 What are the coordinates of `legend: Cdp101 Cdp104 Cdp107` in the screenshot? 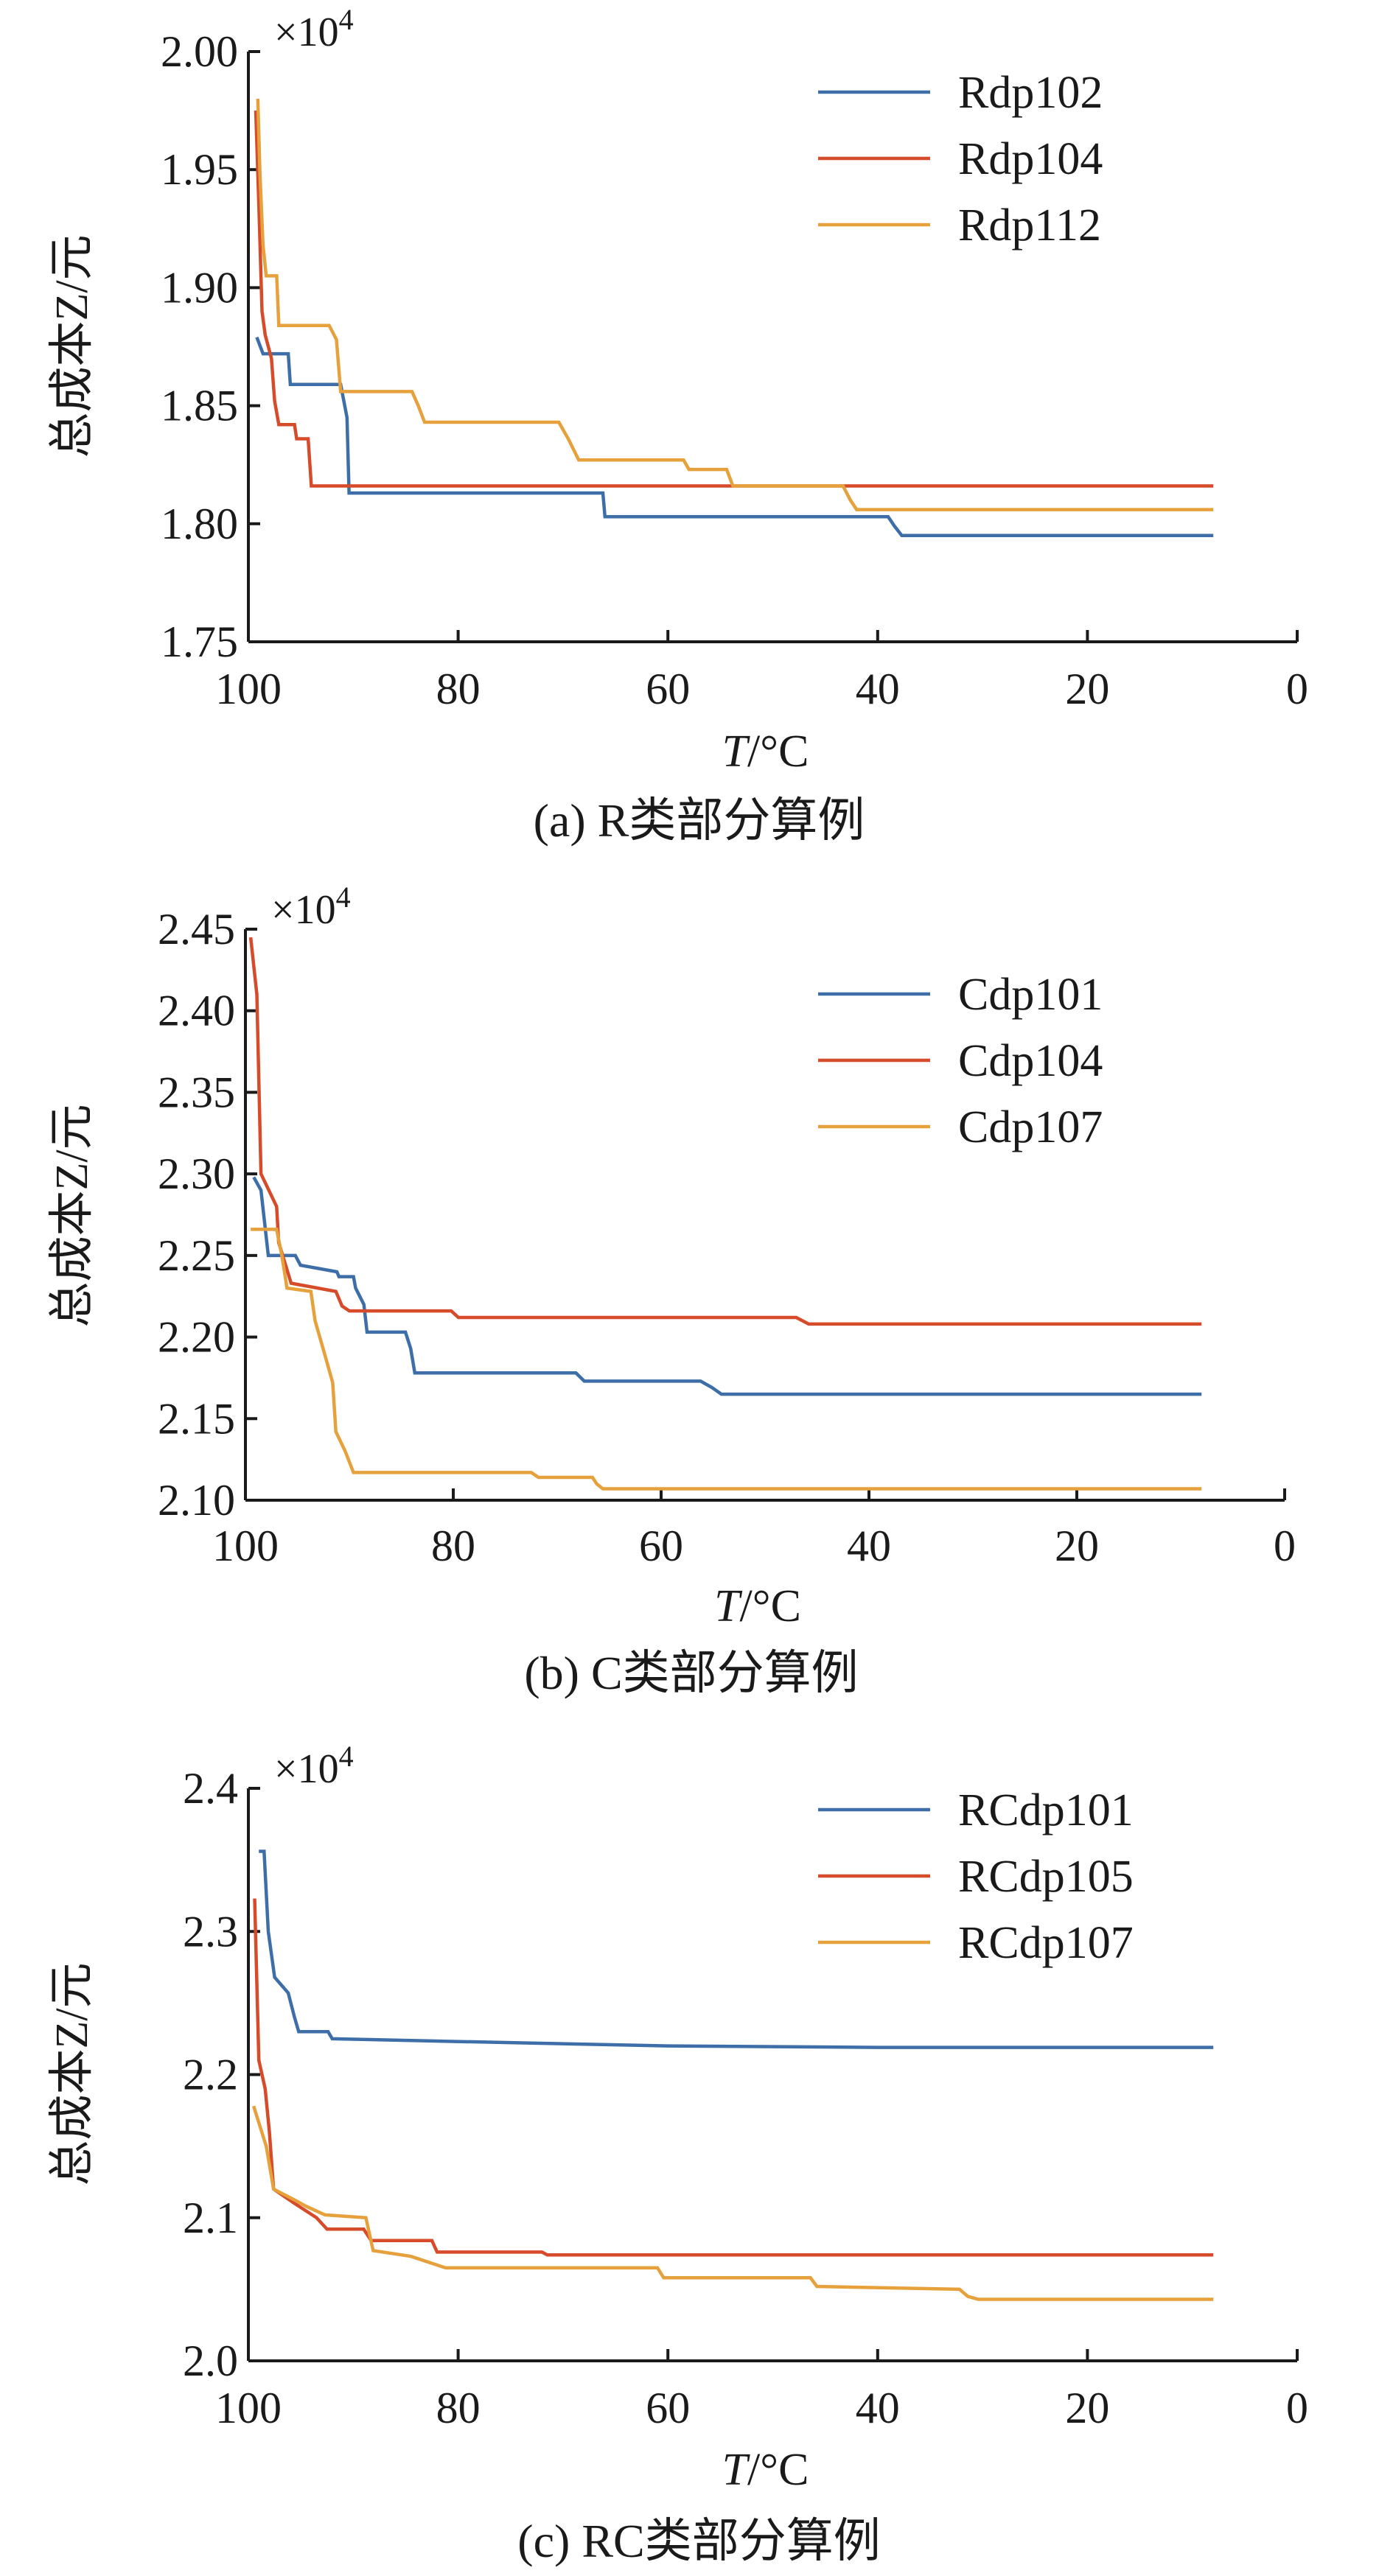 It's located at (960, 1061).